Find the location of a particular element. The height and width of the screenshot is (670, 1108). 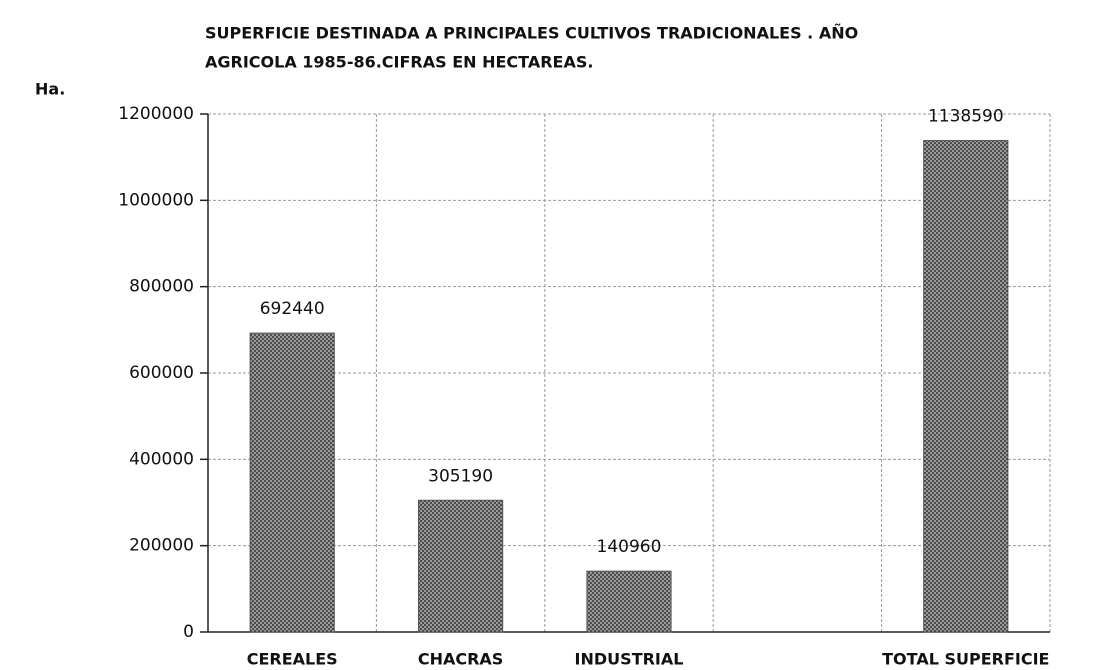

y-tick-label: 1000000 is located at coordinates (156, 200).